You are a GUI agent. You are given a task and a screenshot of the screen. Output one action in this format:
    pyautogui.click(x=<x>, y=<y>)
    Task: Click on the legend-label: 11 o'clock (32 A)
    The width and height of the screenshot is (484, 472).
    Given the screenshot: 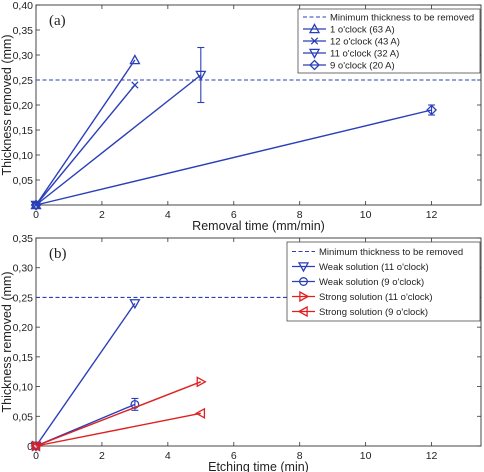 What is the action you would take?
    pyautogui.click(x=364, y=54)
    